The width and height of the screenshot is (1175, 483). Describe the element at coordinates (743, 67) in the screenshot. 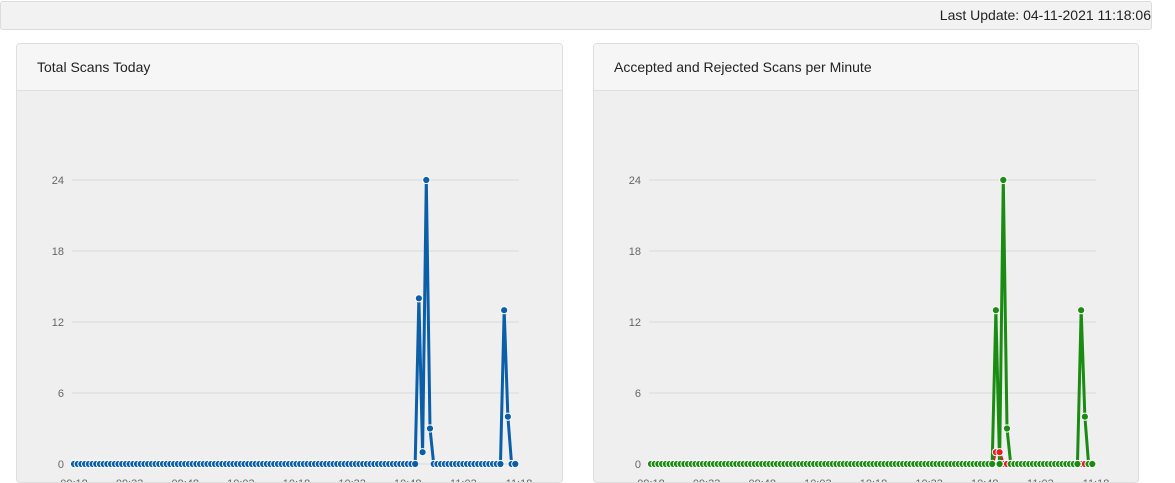

I see `panel-title: Accepted and Rejected Scans per Minute` at that location.